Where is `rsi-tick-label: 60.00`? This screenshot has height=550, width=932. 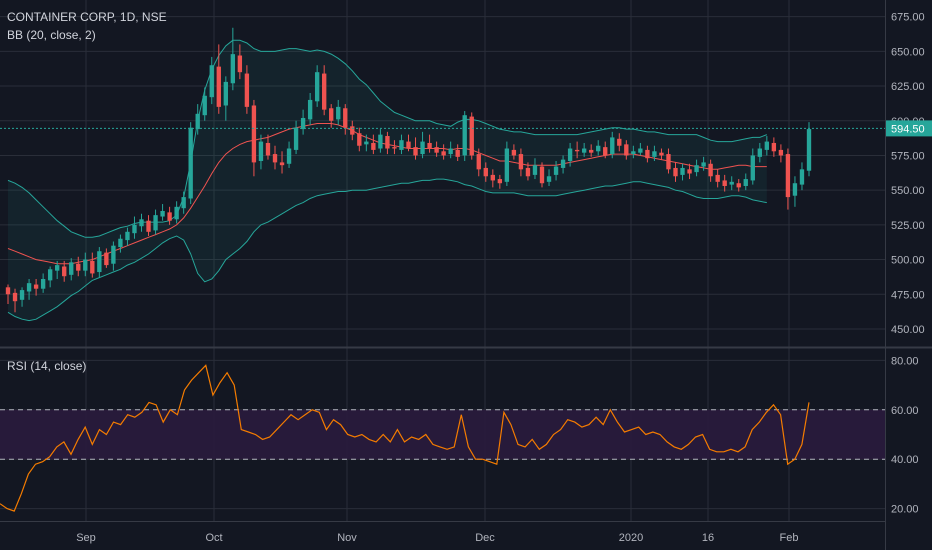 rsi-tick-label: 60.00 is located at coordinates (905, 411).